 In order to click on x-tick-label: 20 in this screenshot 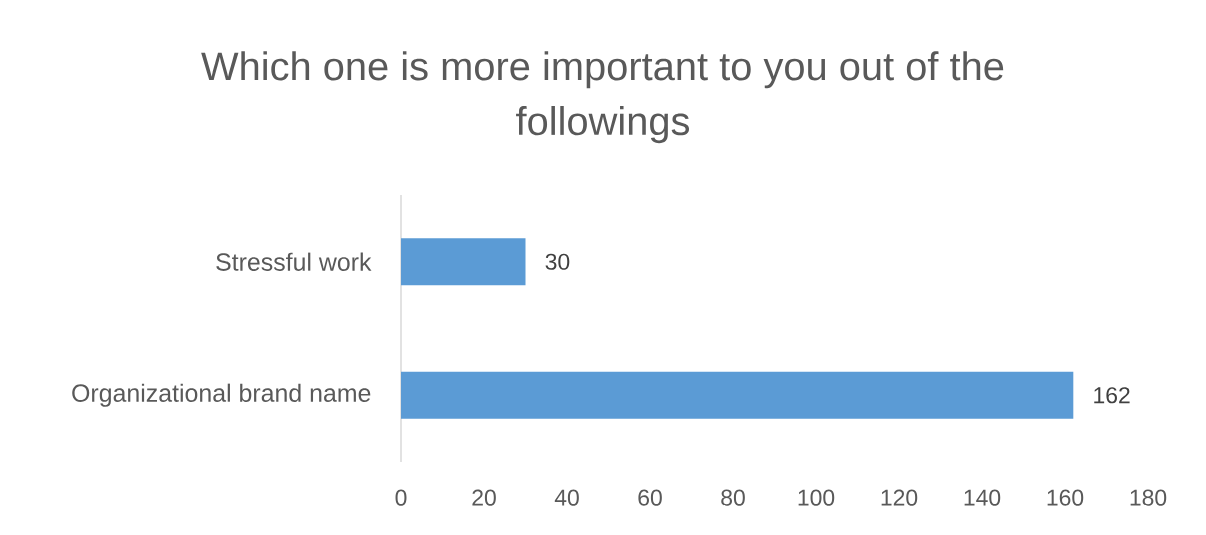, I will do `click(484, 497)`.